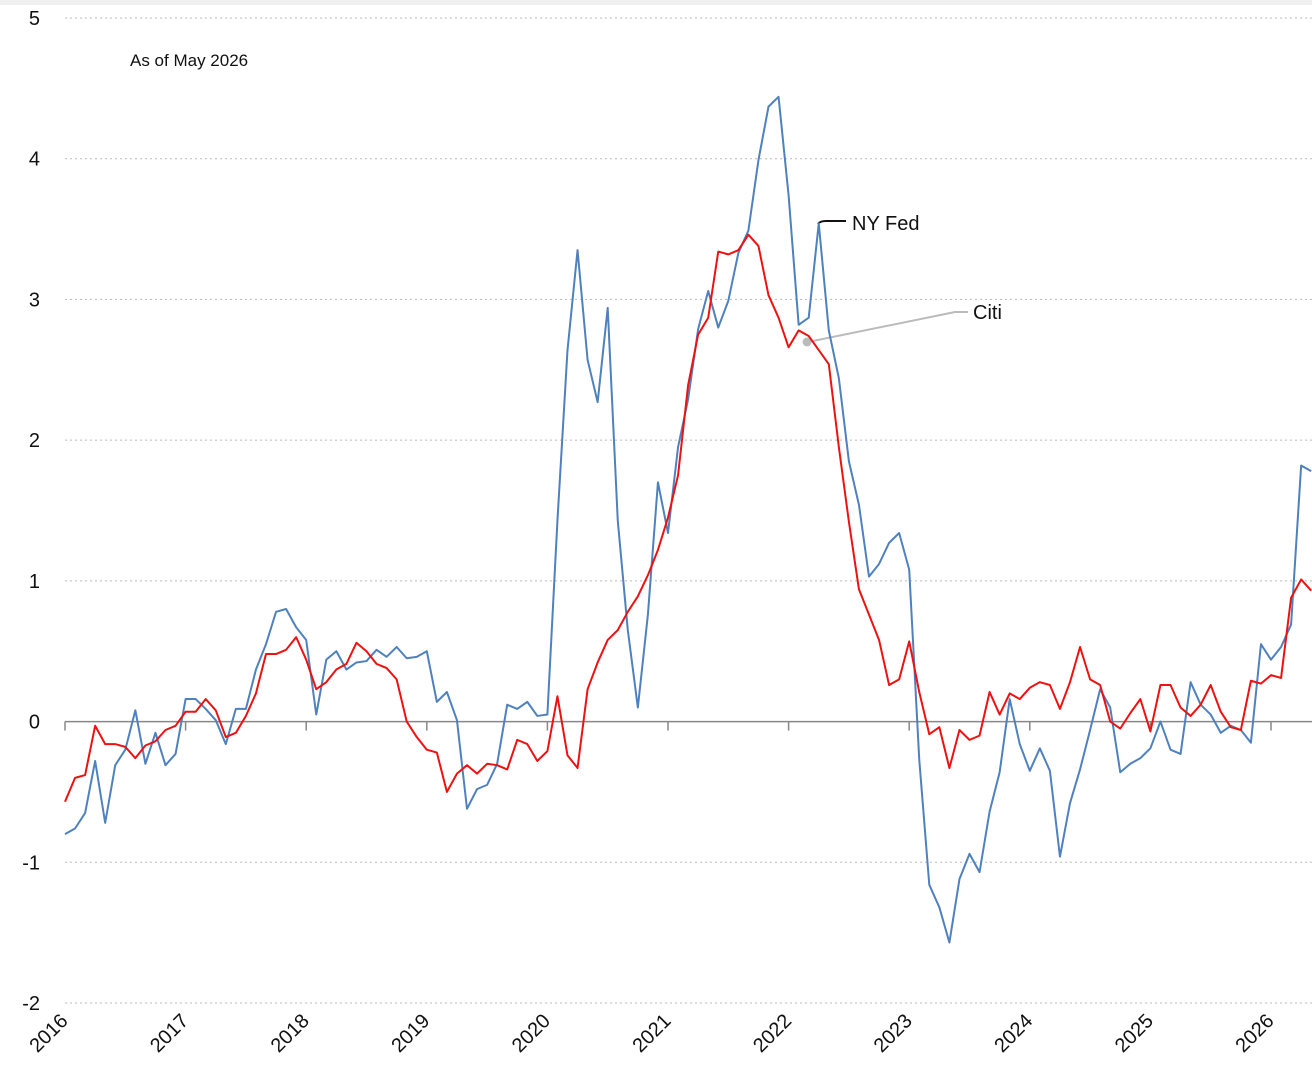 The width and height of the screenshot is (1312, 1075). I want to click on y-tick-label: 2, so click(34, 441).